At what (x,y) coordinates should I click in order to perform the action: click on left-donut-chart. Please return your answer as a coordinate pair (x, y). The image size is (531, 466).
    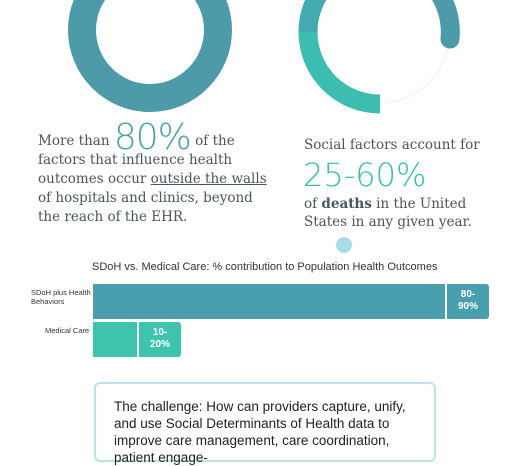
    Looking at the image, I should click on (150, 56).